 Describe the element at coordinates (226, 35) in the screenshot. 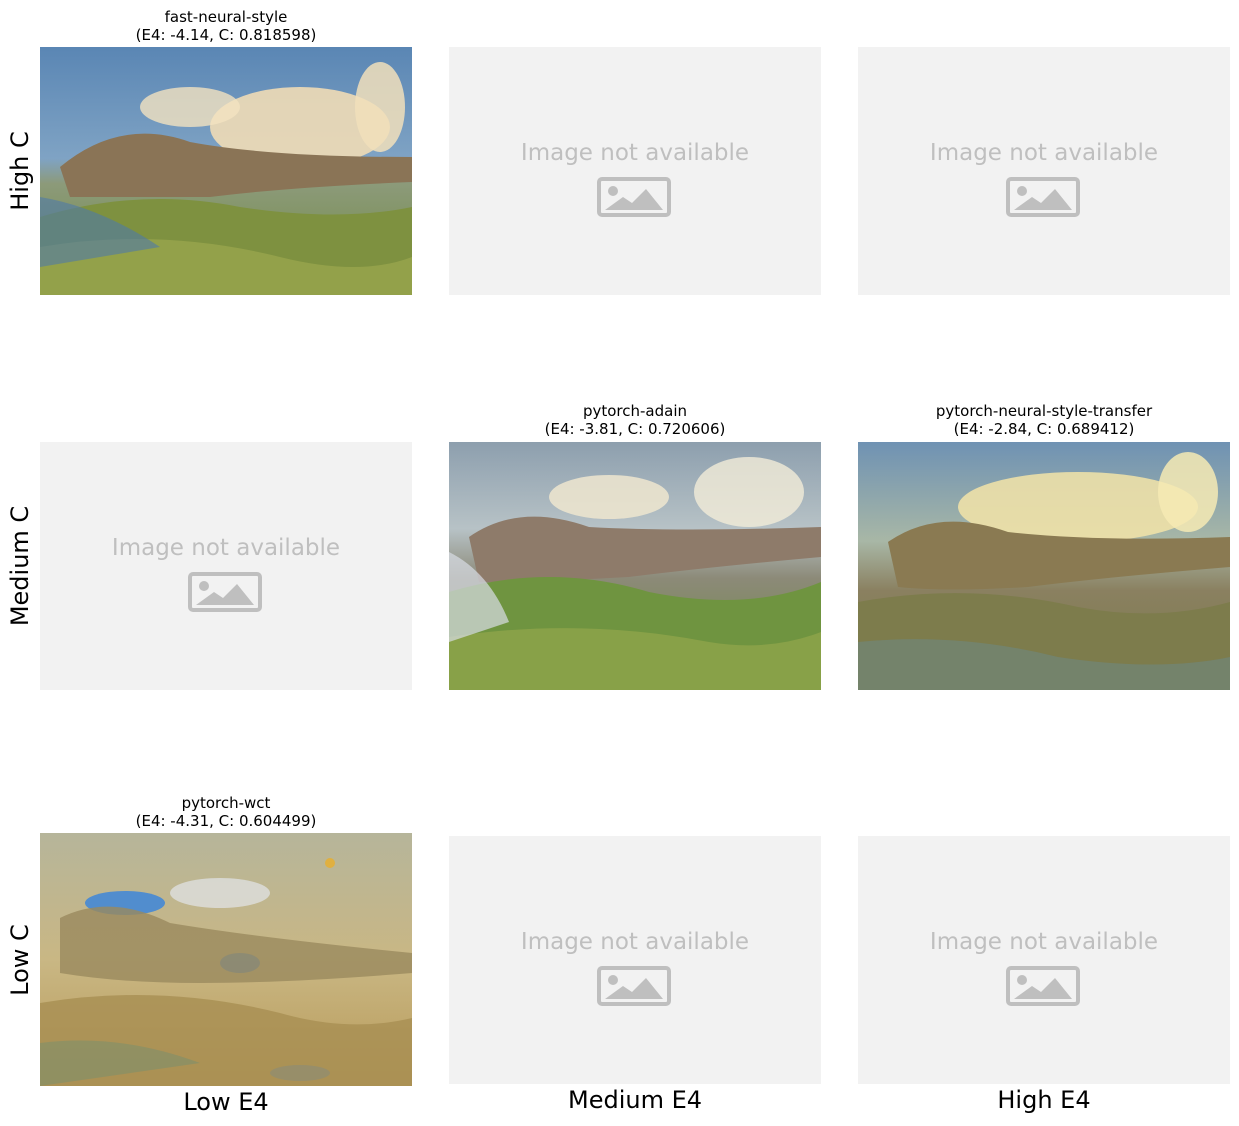

I see `method-metrics: (E4: -4.14, C: 0.818598)` at that location.